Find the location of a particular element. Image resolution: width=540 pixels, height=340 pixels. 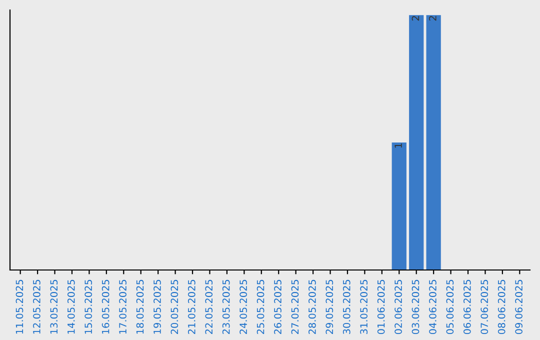

x-tick-label: 26.05.2025 is located at coordinates (278, 307).